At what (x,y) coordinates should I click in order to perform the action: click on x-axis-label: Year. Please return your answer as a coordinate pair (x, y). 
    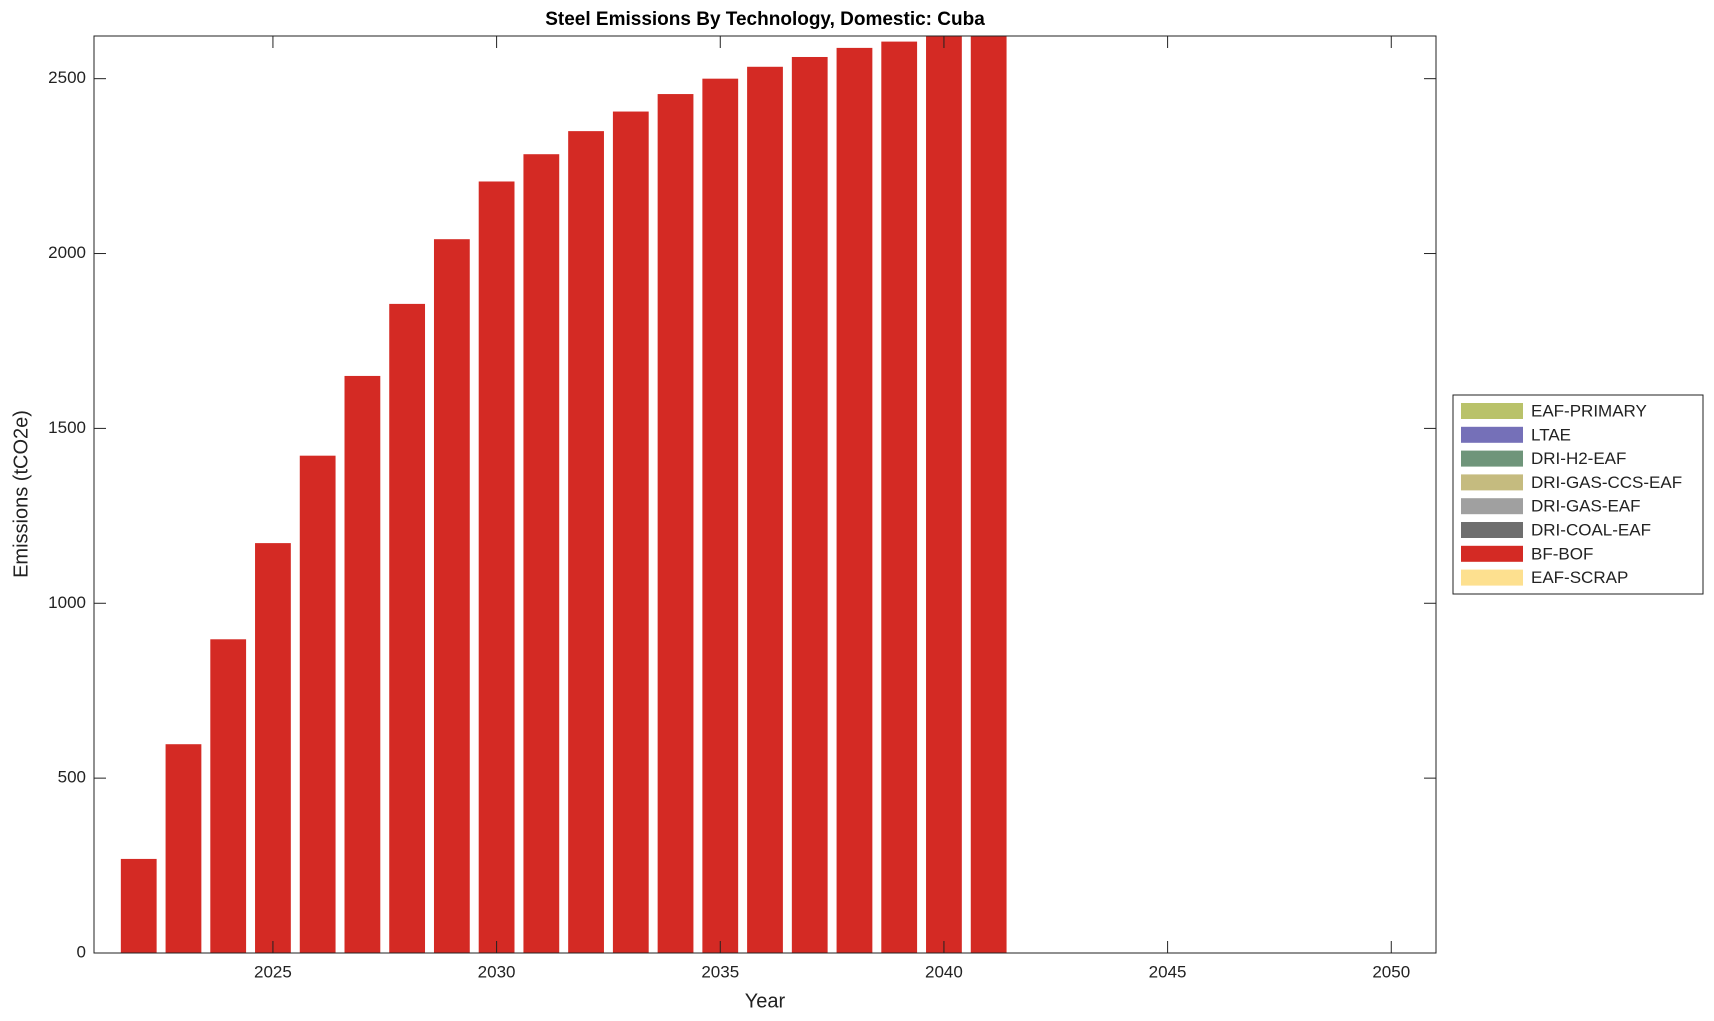
    Looking at the image, I should click on (765, 1001).